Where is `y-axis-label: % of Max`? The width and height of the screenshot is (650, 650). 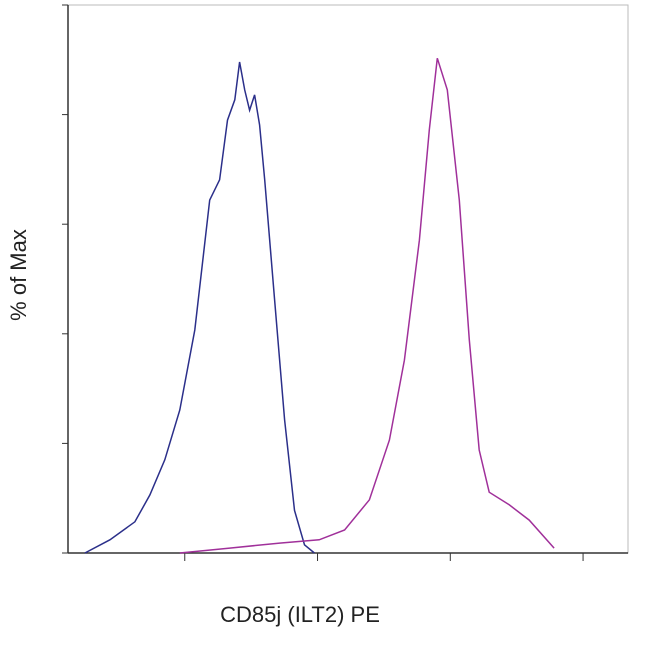 y-axis-label: % of Max is located at coordinates (18, 275).